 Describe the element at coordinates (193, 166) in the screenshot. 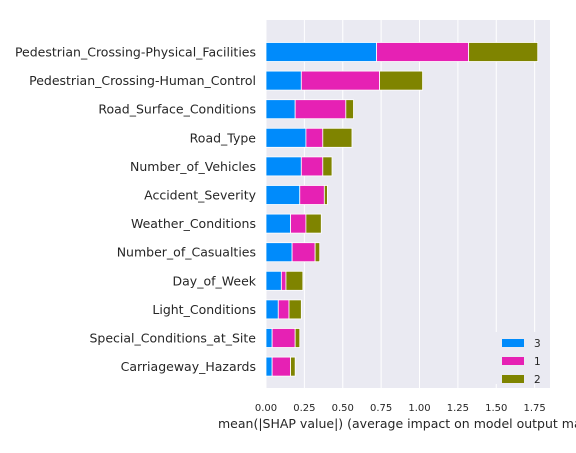

I see `category-label-4: Number_of_Vehicles` at that location.